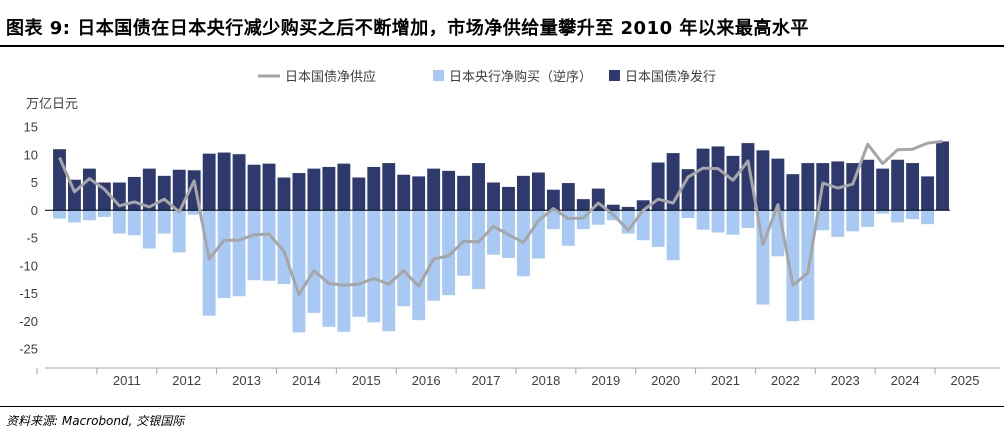  Describe the element at coordinates (670, 77) in the screenshot. I see `legend-label: 日本国债净发行` at that location.